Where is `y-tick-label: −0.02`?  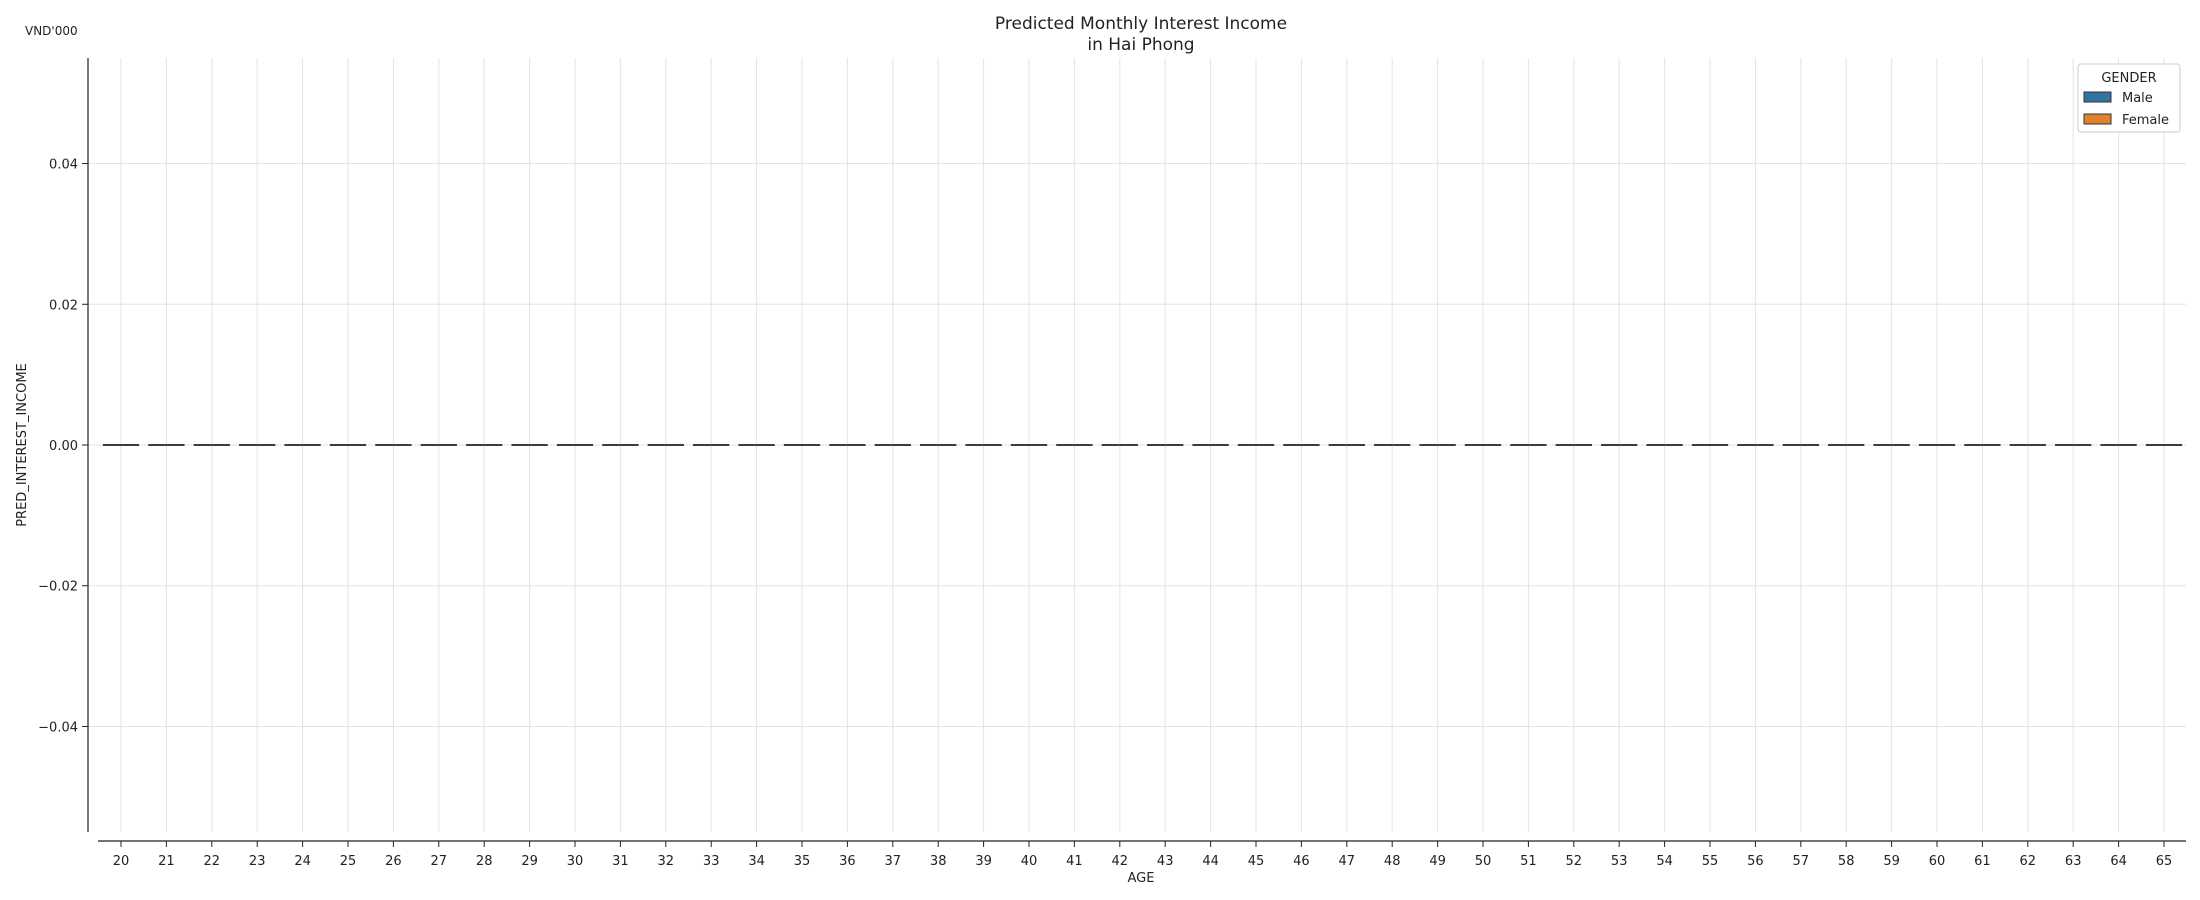
y-tick-label: −0.02 is located at coordinates (58, 587).